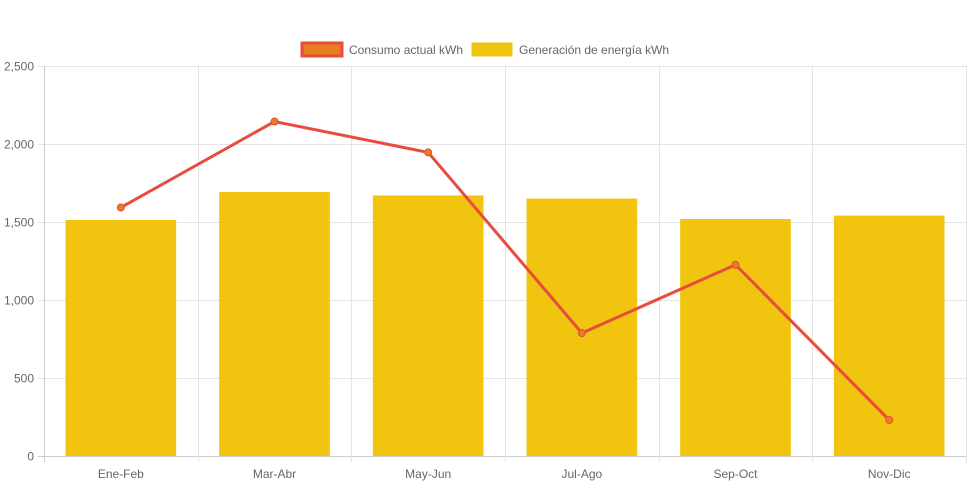  Describe the element at coordinates (274, 474) in the screenshot. I see `x-tick-label: Mar-Abr` at that location.